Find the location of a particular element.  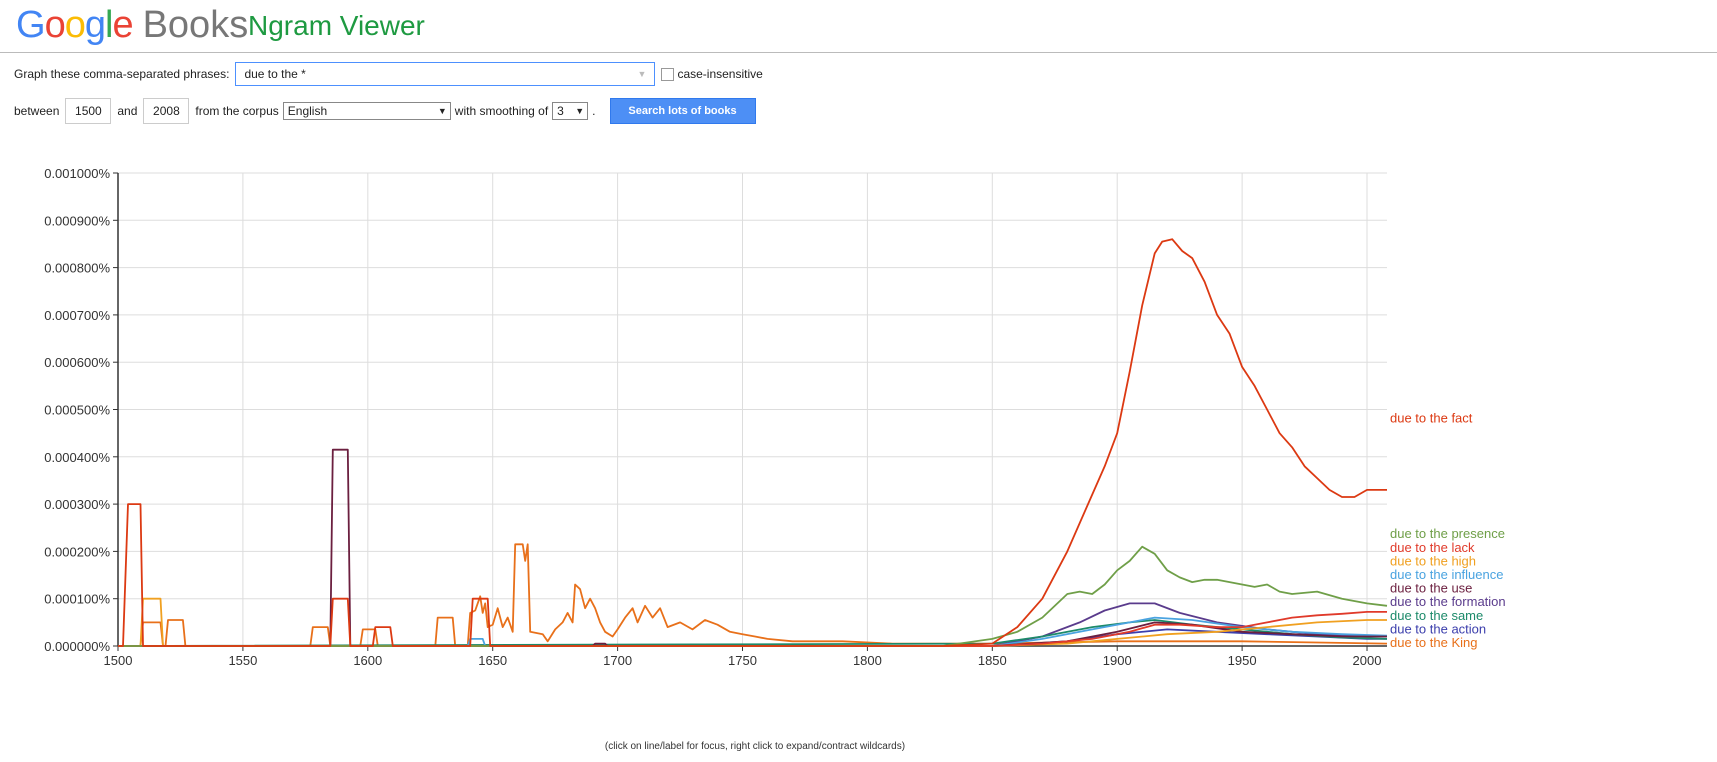

x-tick-label: 1700 is located at coordinates (617, 660).